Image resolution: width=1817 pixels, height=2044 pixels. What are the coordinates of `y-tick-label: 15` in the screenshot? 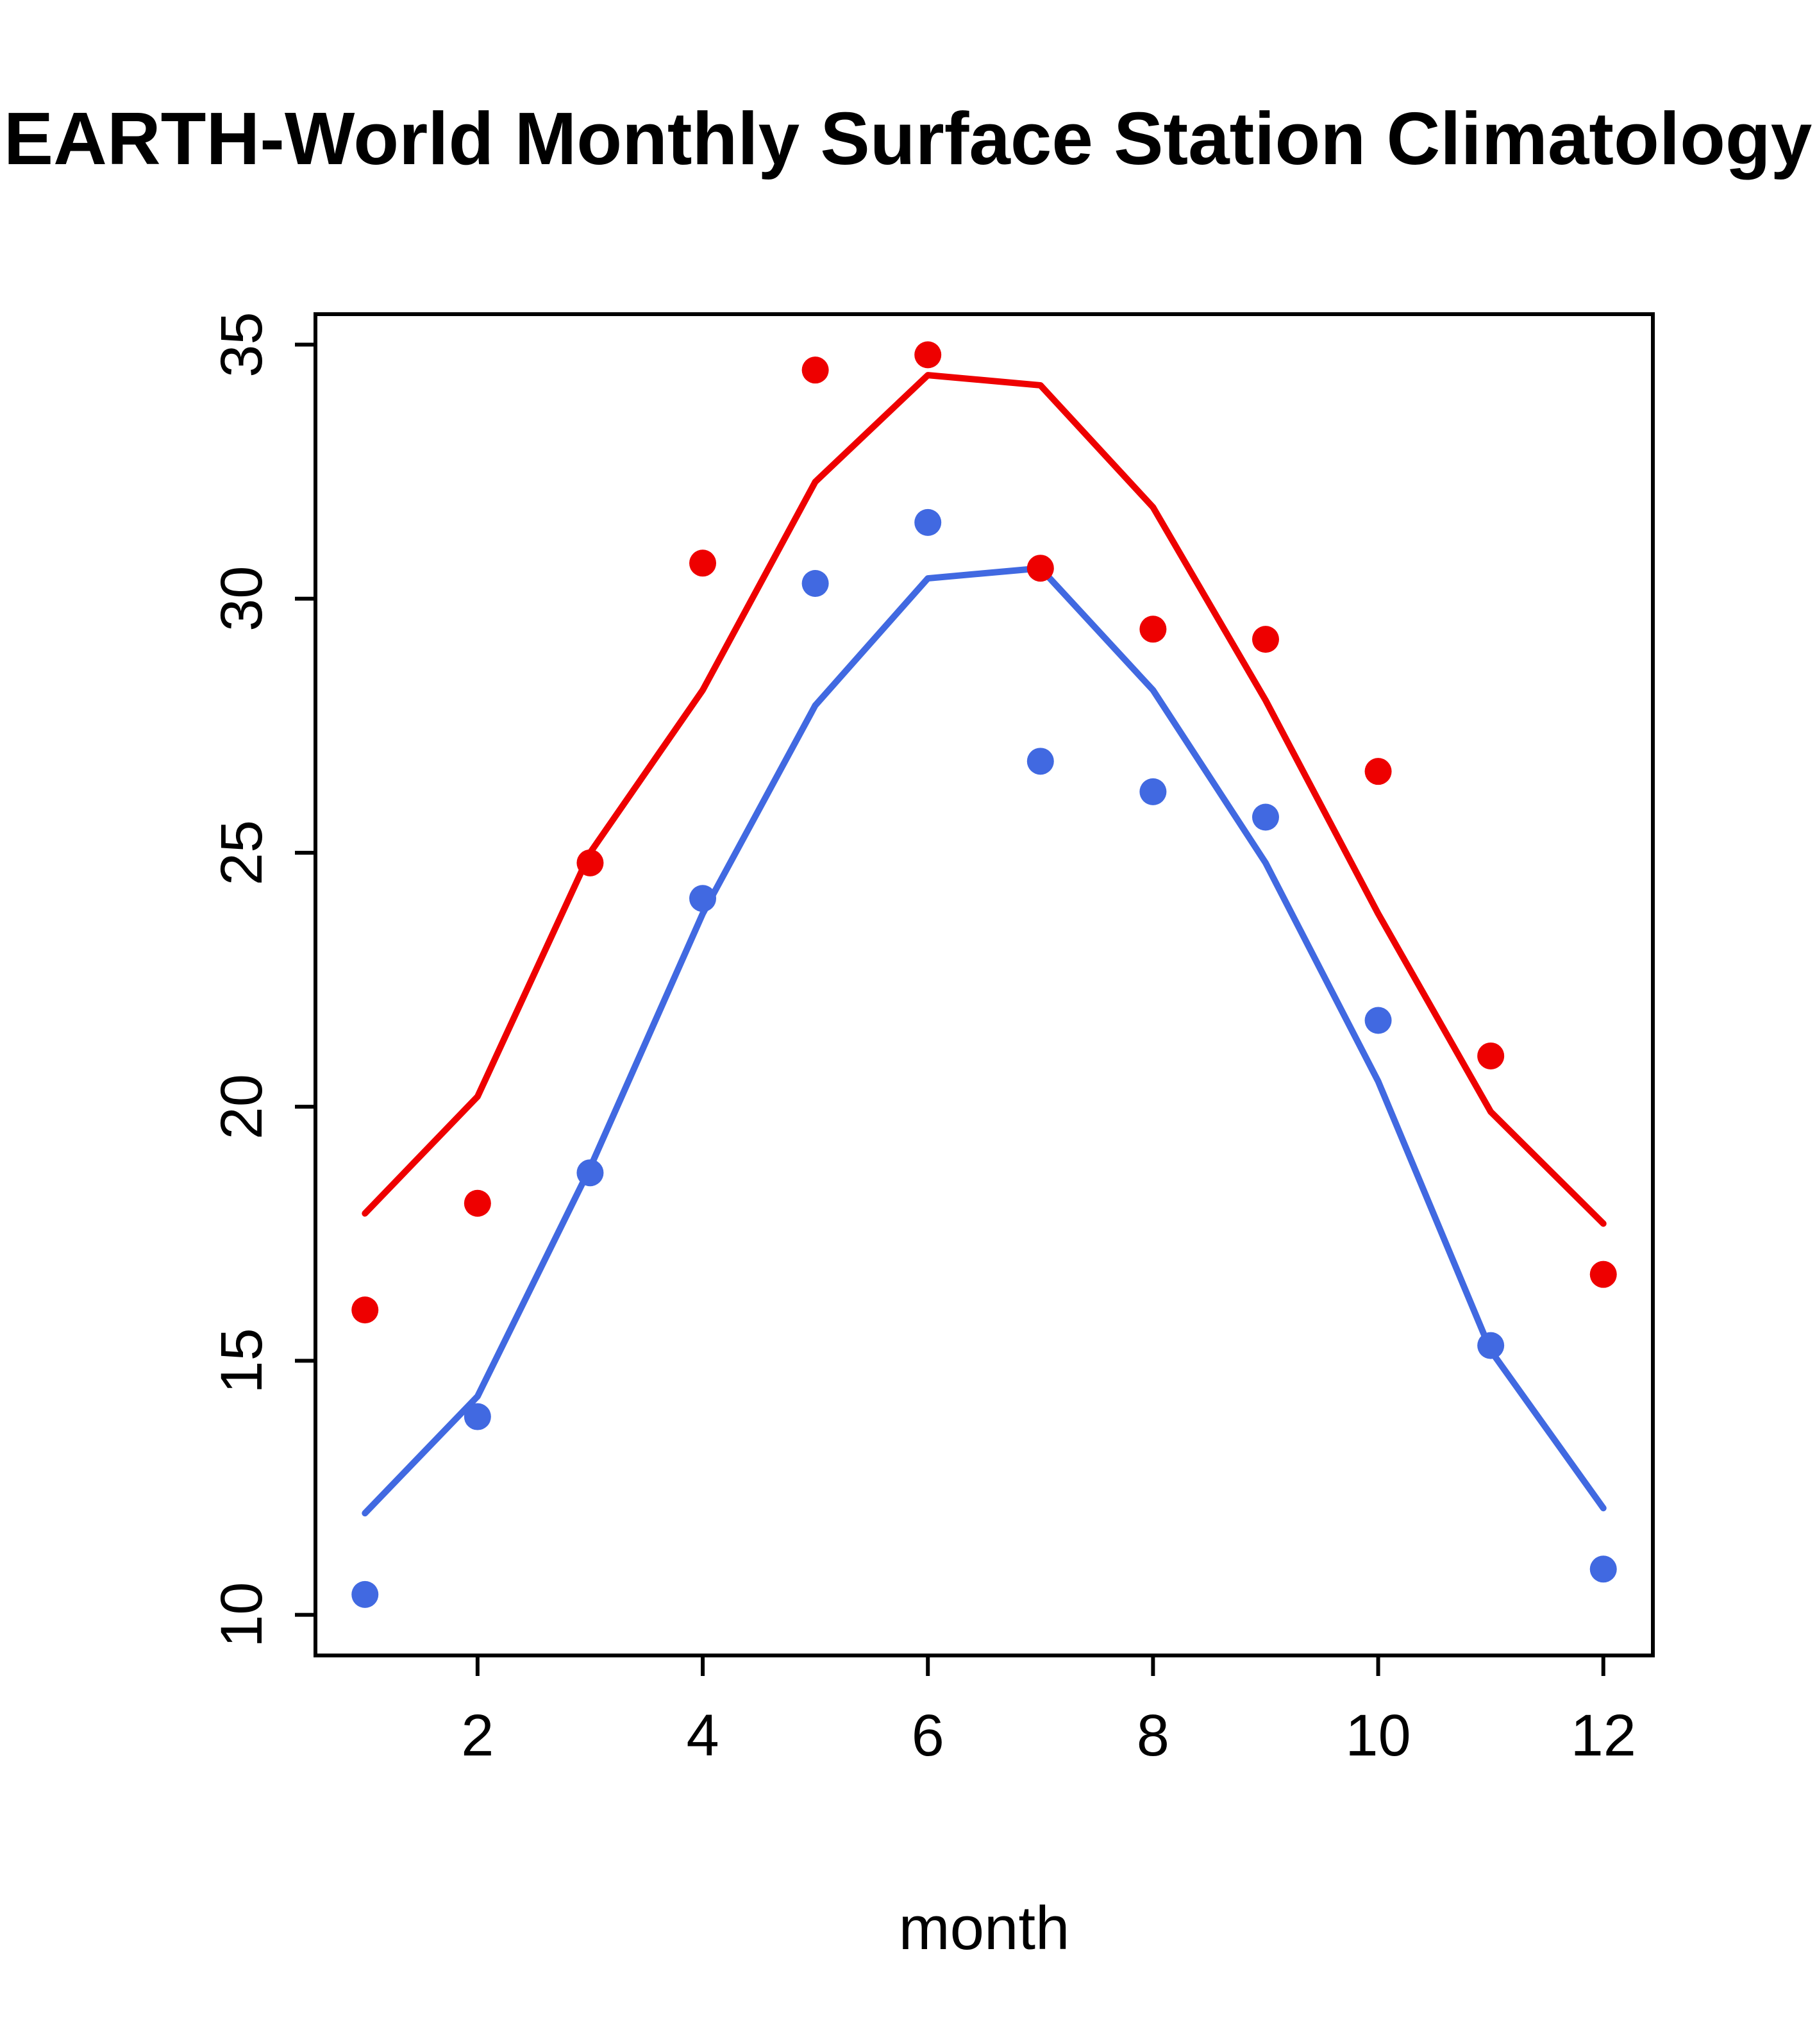 It's located at (242, 1361).